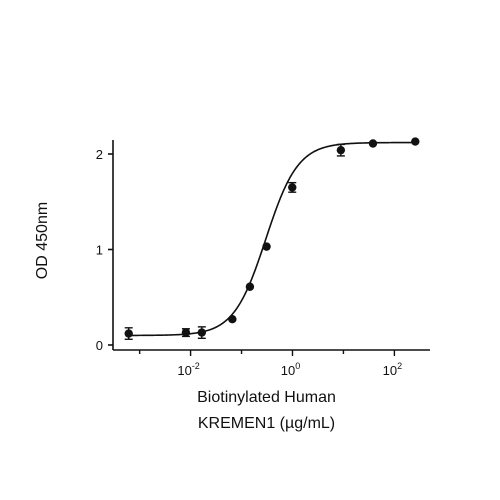 The width and height of the screenshot is (500, 500). Describe the element at coordinates (99, 250) in the screenshot. I see `y-tick-label: 1` at that location.